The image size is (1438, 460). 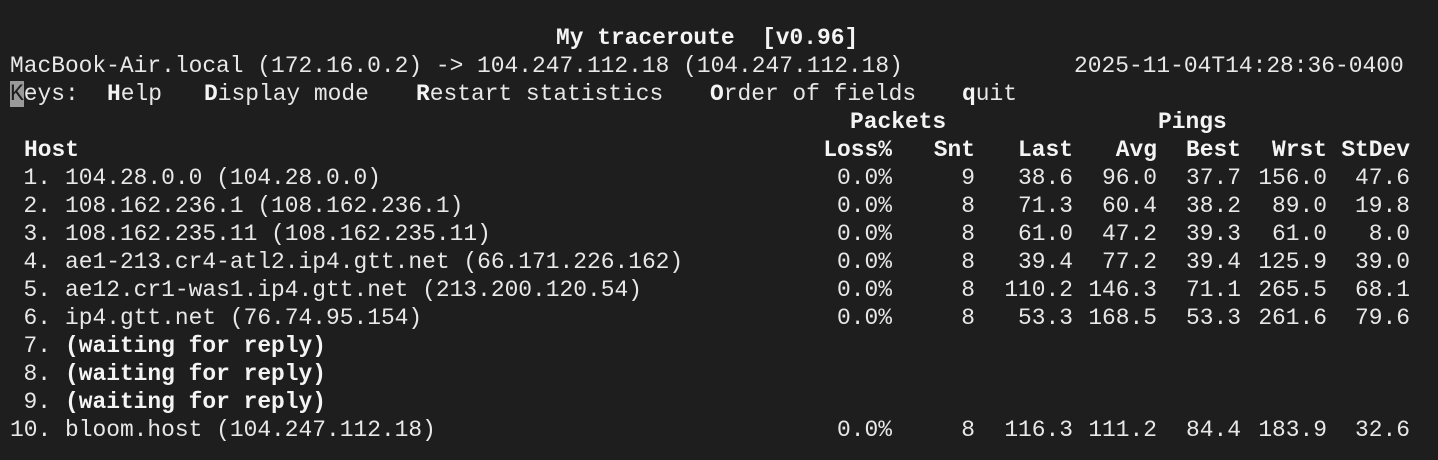 What do you see at coordinates (1129, 206) in the screenshot?
I see `hop-avg: 60.4` at bounding box center [1129, 206].